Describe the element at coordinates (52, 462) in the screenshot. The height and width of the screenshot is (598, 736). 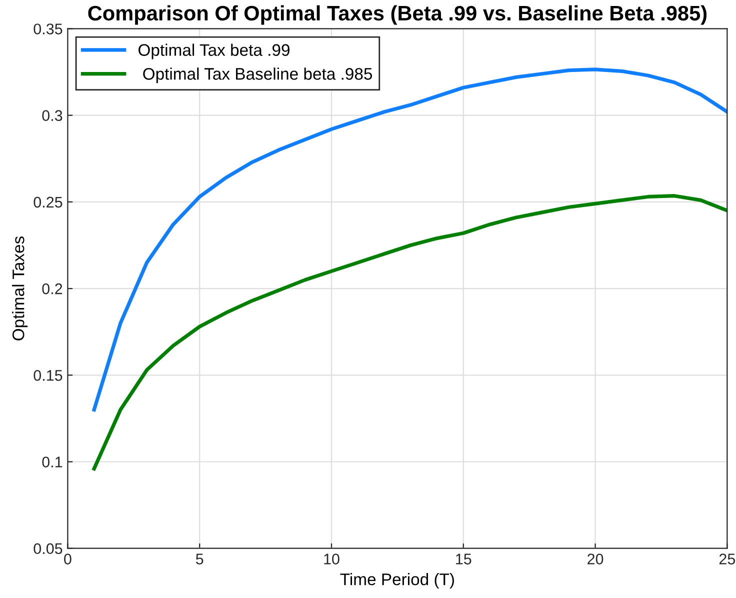
I see `y-tick-label: 0.1` at that location.